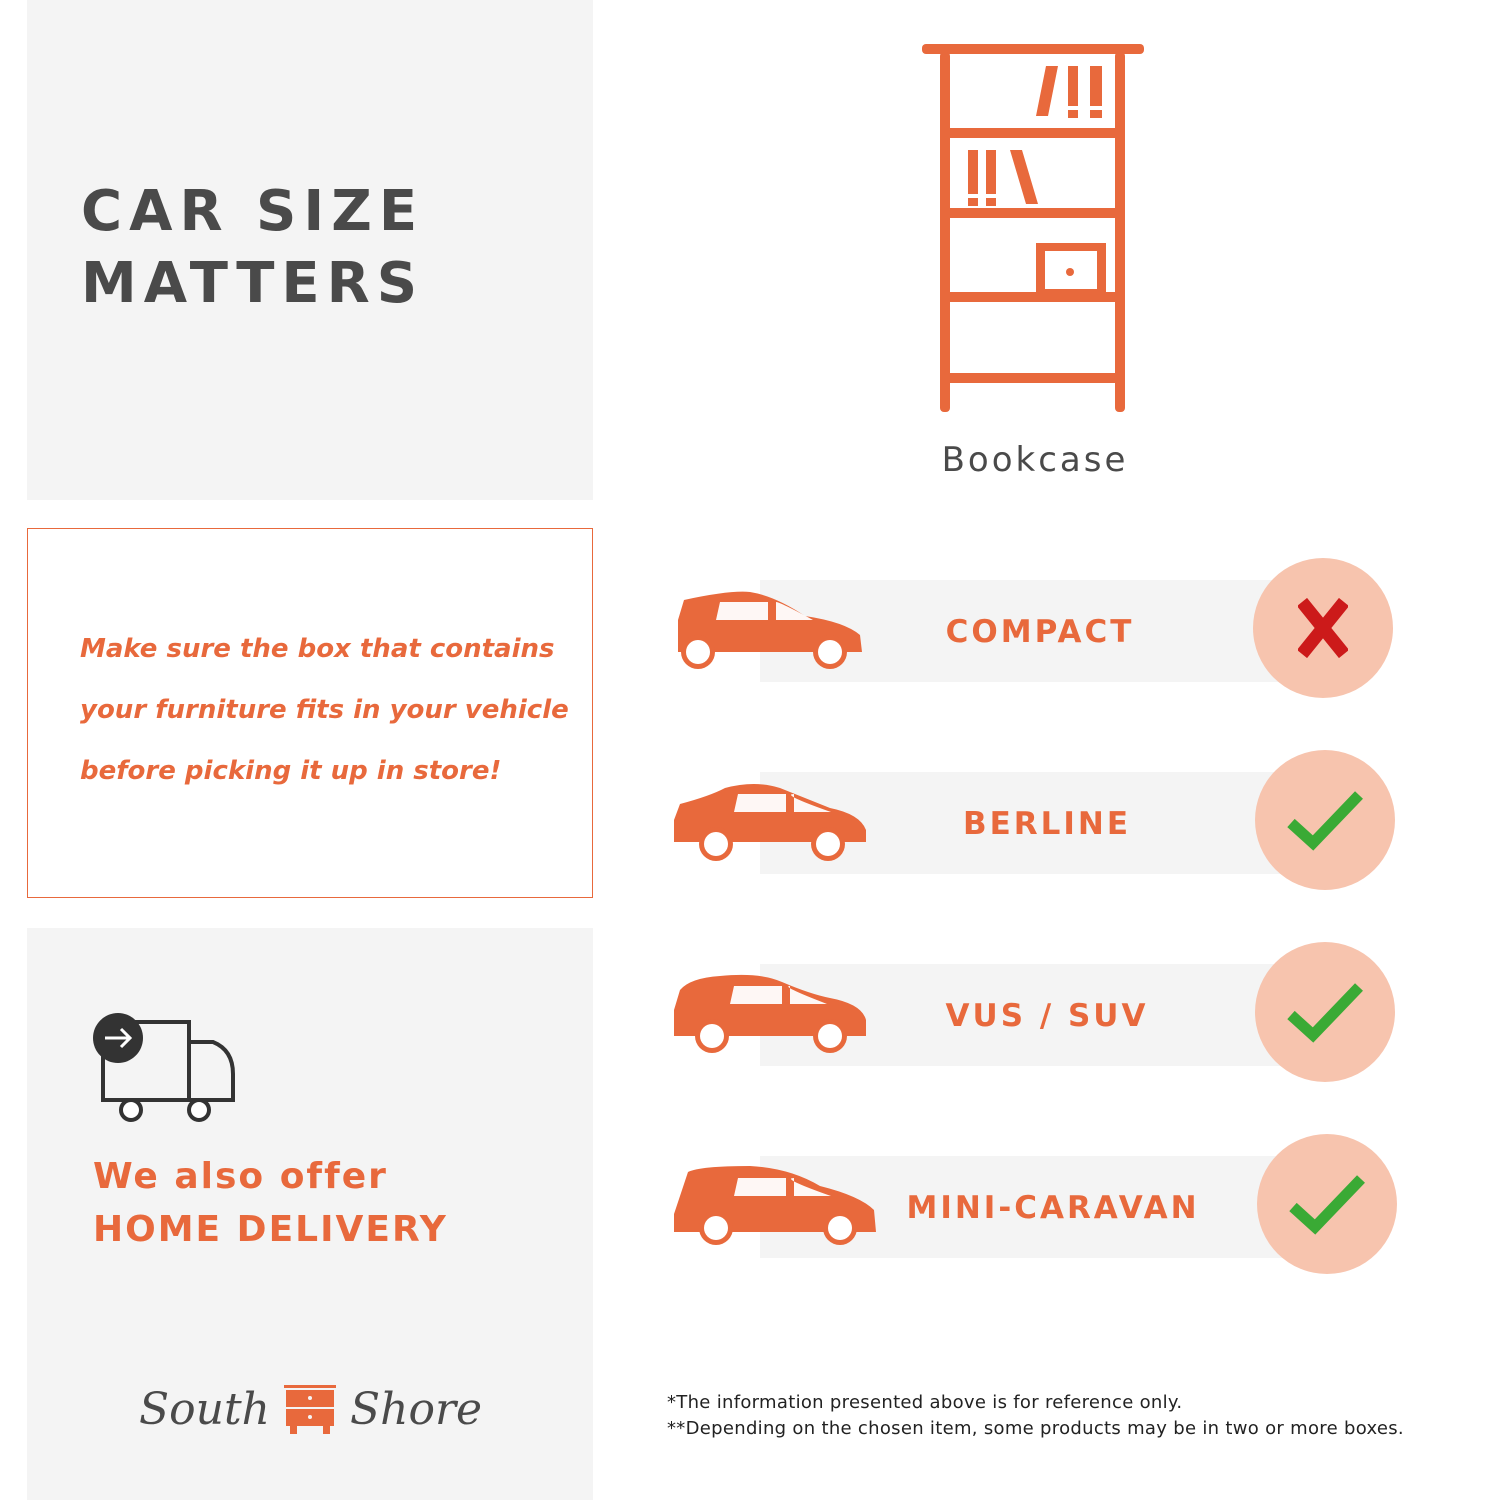 The image size is (1500, 1500). Describe the element at coordinates (240, 1176) in the screenshot. I see `delivery-line-1: We also offer` at that location.